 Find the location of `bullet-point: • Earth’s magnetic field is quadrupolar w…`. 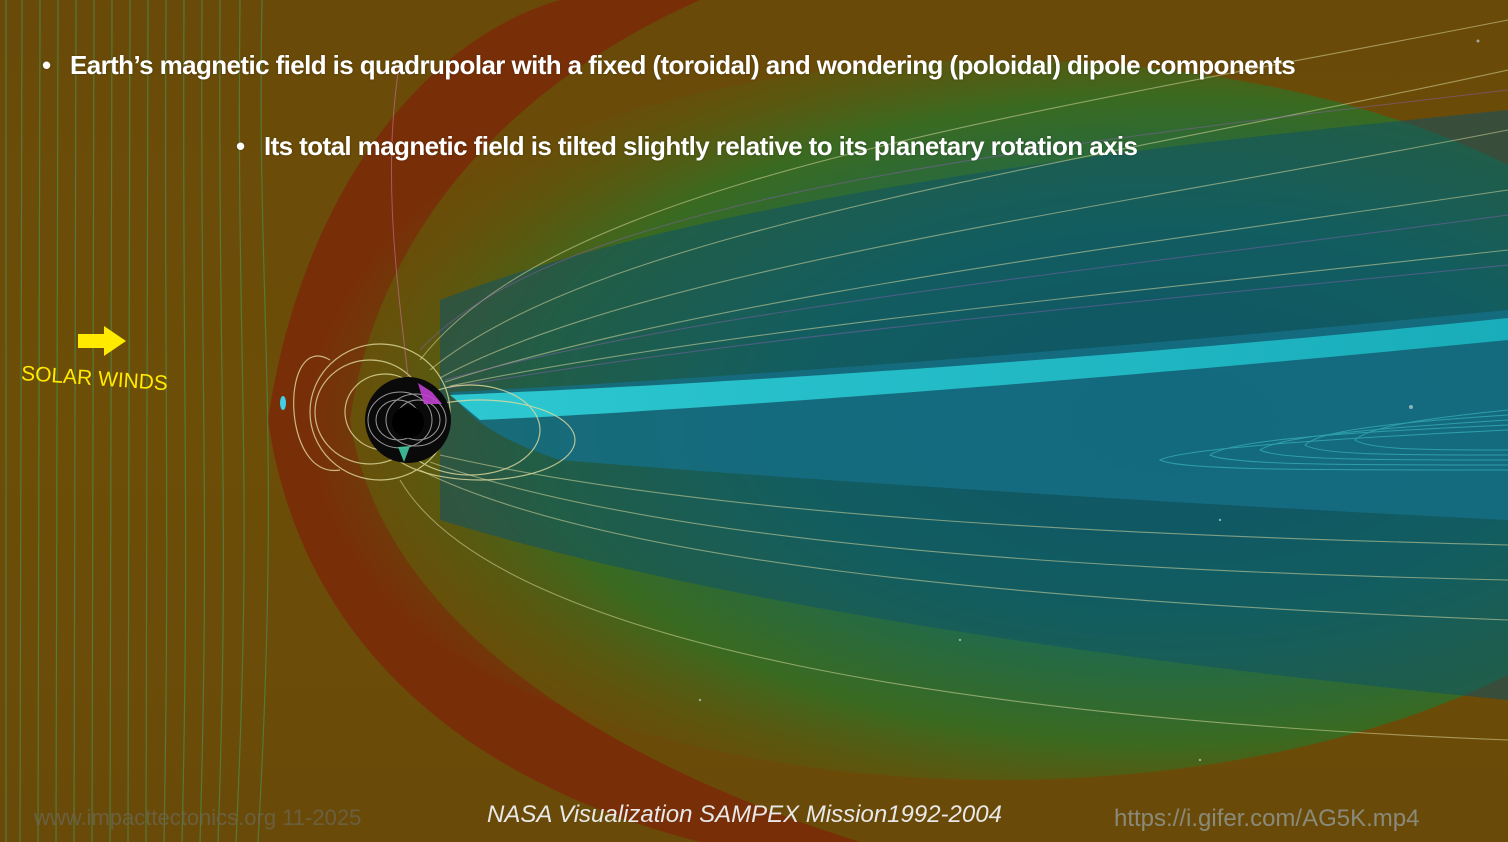

bullet-point: • Earth’s magnetic field is quadrupolar w… is located at coordinates (669, 65).